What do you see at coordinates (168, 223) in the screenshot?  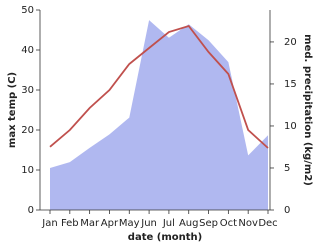 I see `x-tick-label: Jul` at bounding box center [168, 223].